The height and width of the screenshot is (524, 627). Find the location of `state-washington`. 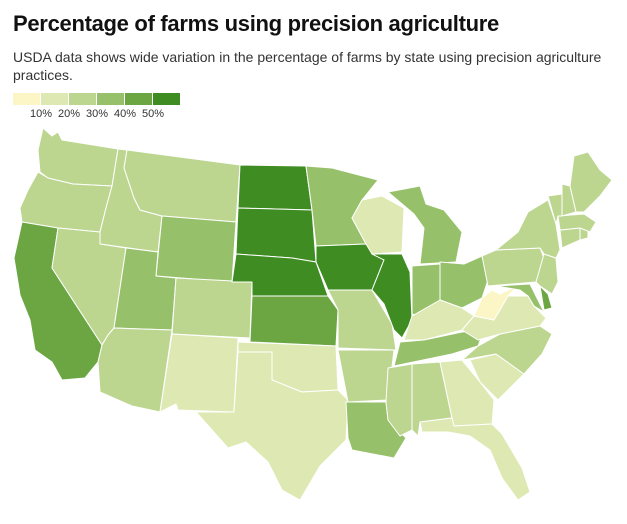

state-washington is located at coordinates (78, 157).